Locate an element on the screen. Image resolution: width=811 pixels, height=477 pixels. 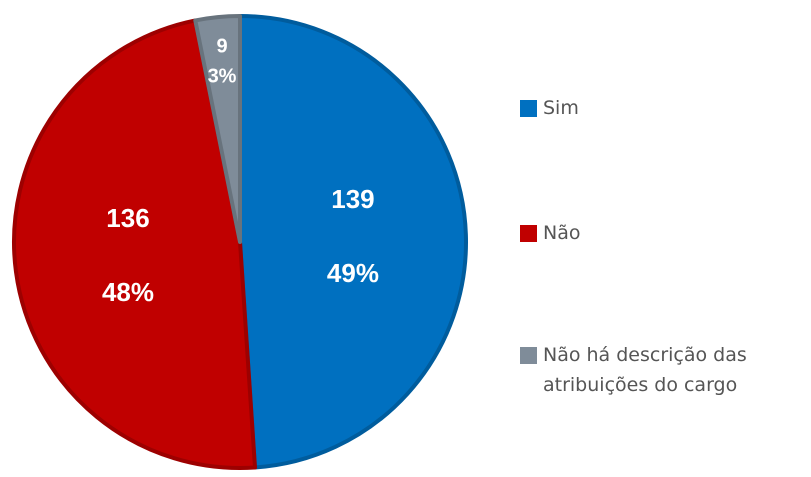
percent-label: 3% is located at coordinates (222, 76).